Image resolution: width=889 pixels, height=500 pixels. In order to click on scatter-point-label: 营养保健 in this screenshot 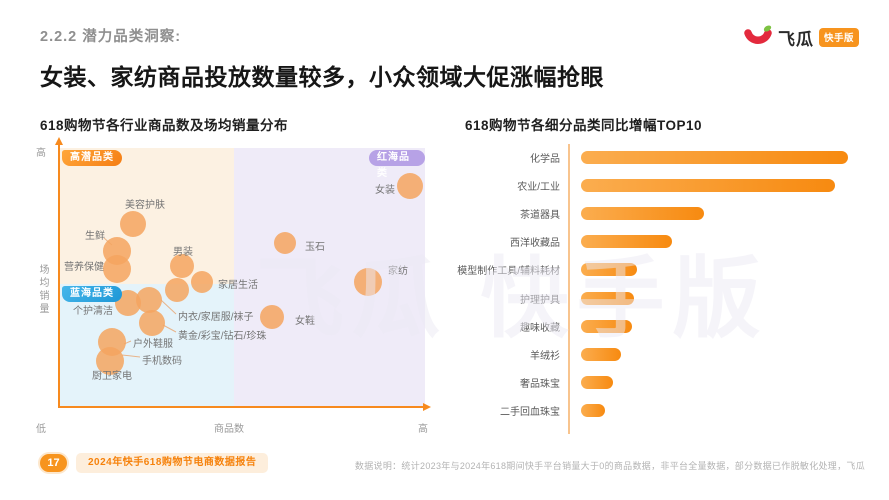, I will do `click(84, 267)`.